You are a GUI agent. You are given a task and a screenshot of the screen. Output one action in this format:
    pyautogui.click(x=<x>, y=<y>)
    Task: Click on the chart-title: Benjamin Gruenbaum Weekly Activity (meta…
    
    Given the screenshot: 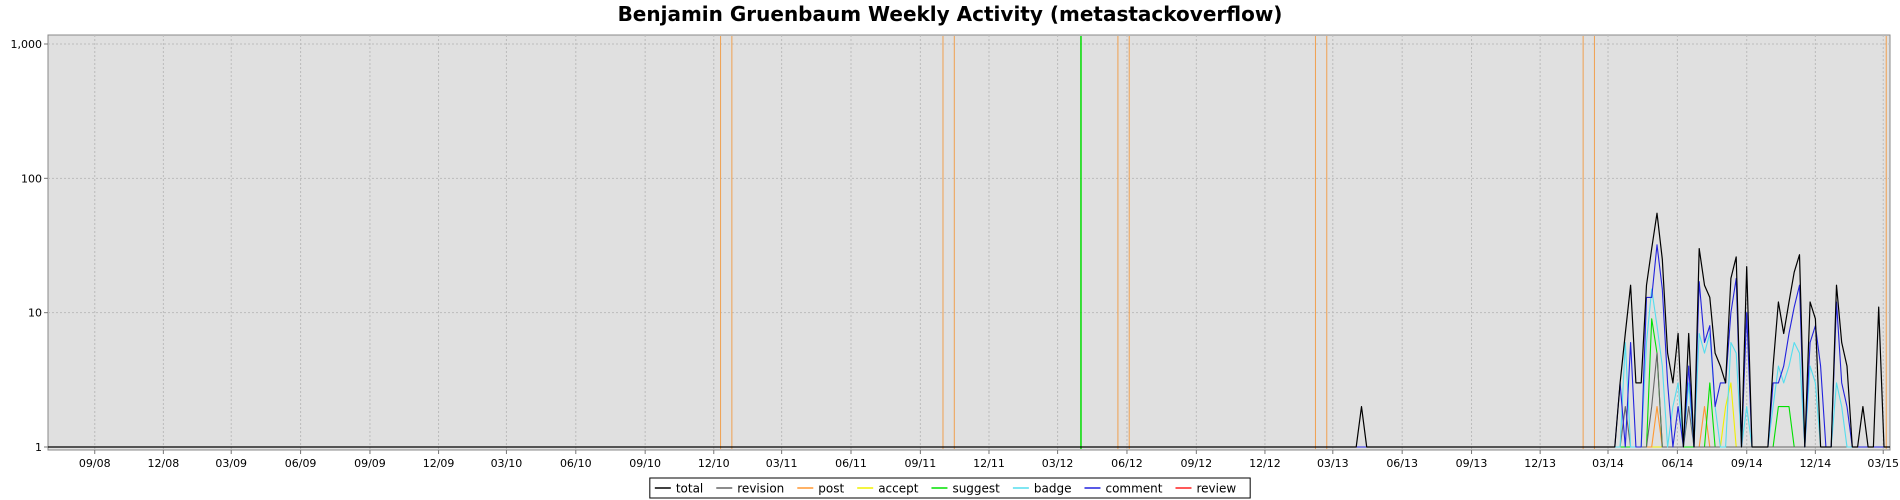 What is the action you would take?
    pyautogui.click(x=950, y=14)
    